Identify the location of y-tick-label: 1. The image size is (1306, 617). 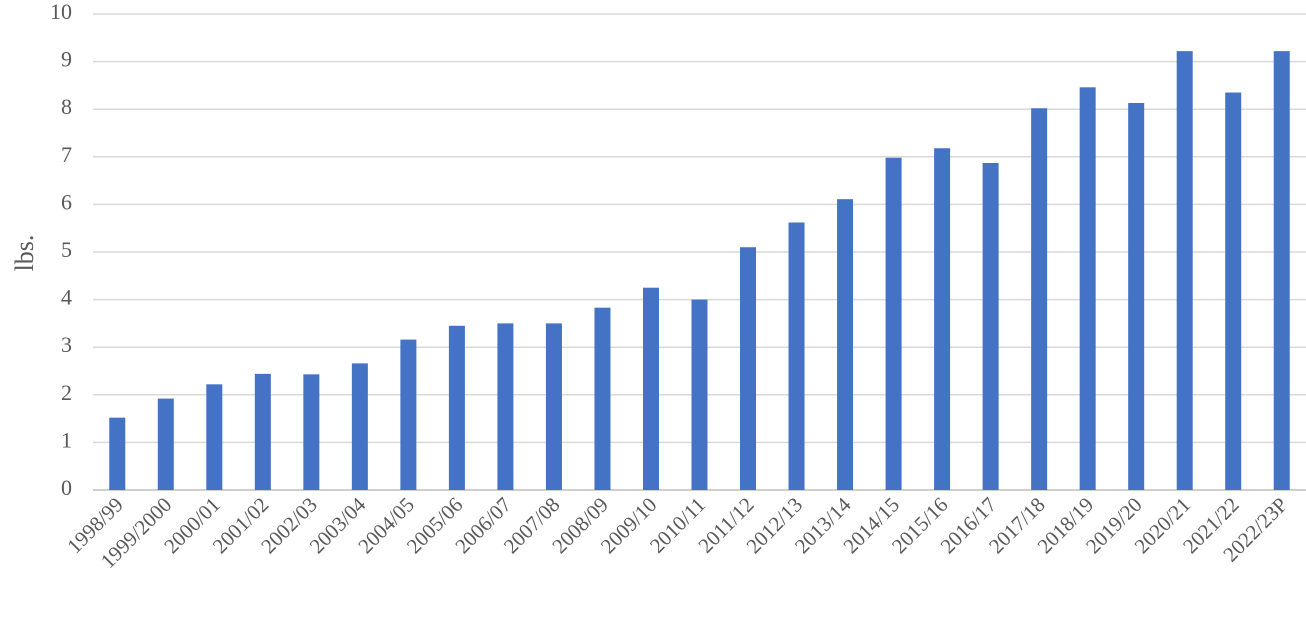
(66, 439).